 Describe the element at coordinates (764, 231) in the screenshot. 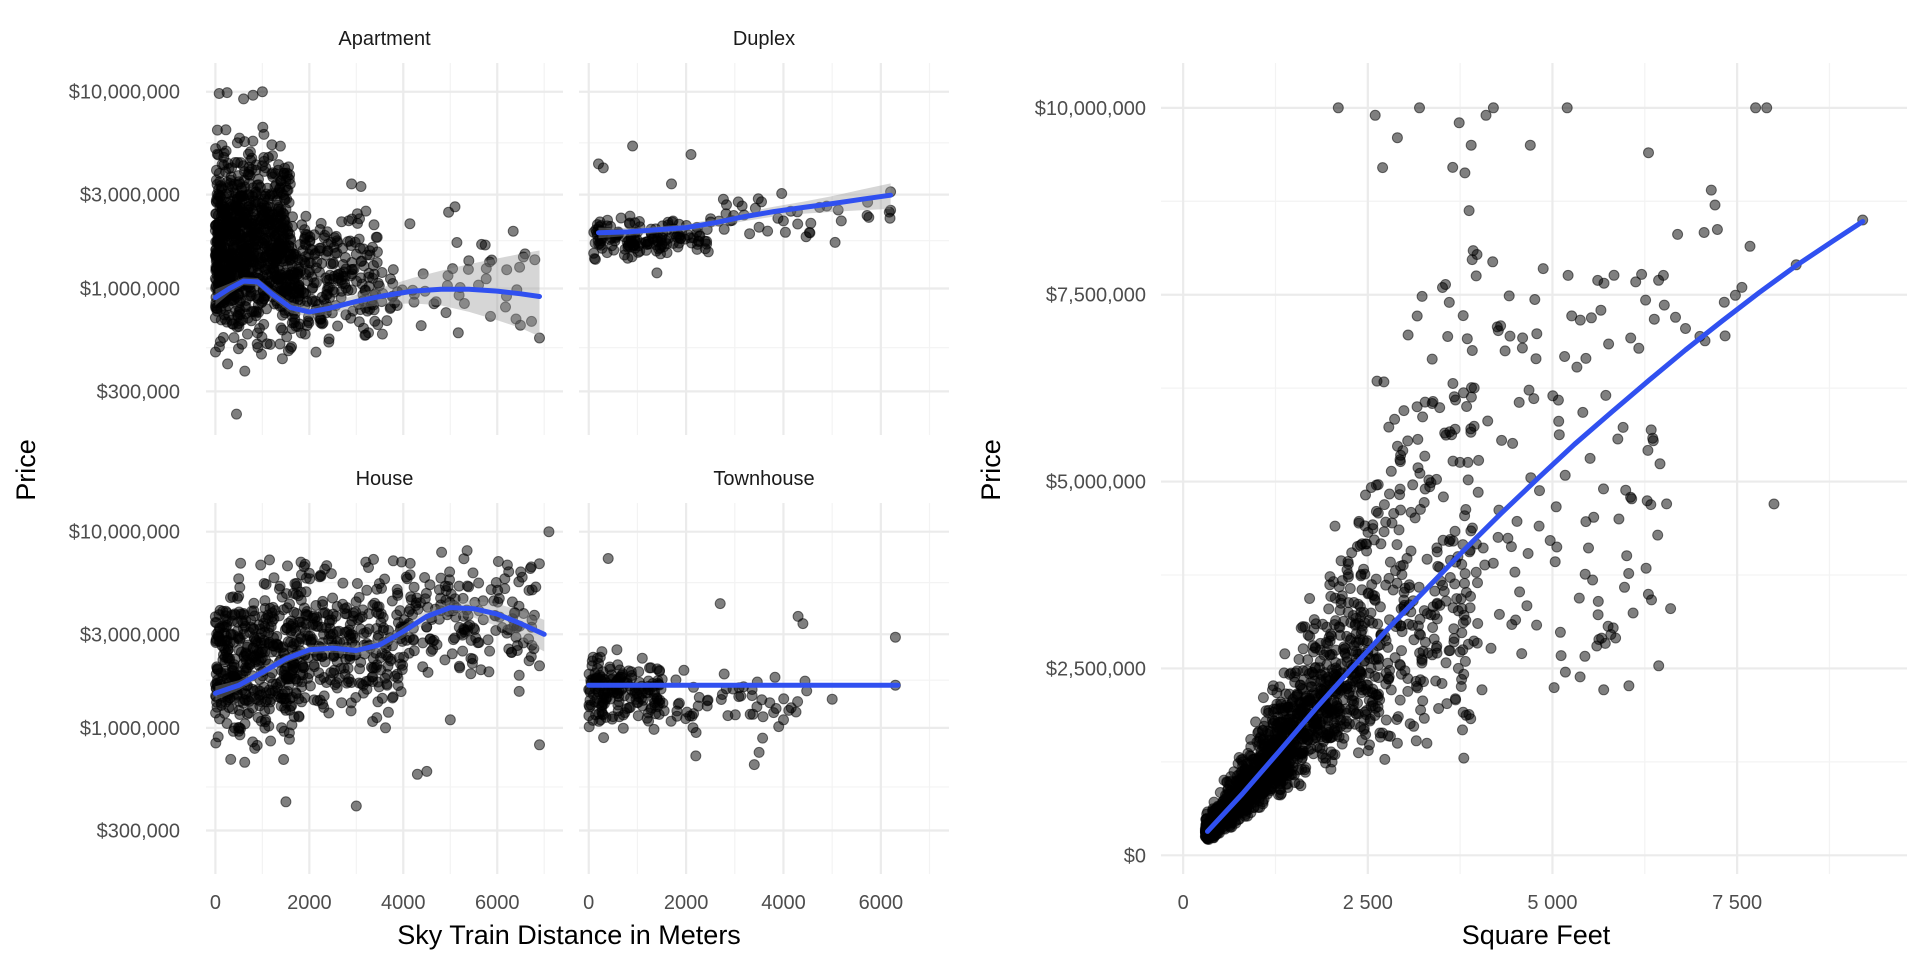

I see `facet-panel-duplex: Duplex` at that location.